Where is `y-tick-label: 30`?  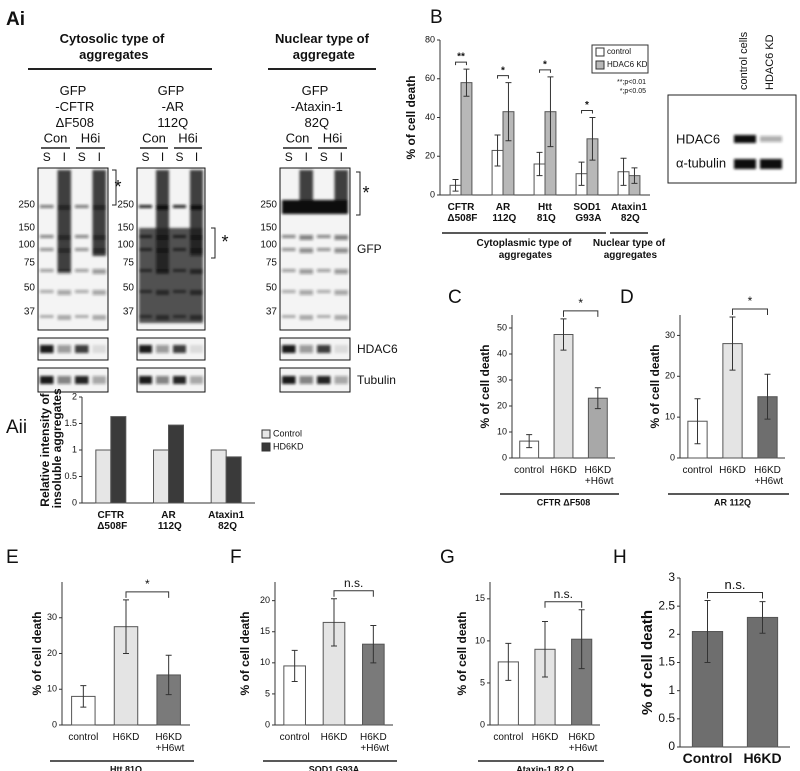 y-tick-label: 30 is located at coordinates (502, 379).